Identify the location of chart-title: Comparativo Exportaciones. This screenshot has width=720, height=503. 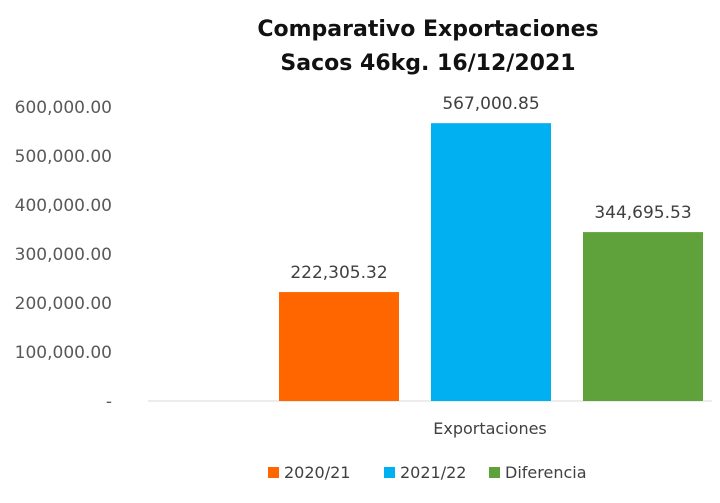
(427, 29).